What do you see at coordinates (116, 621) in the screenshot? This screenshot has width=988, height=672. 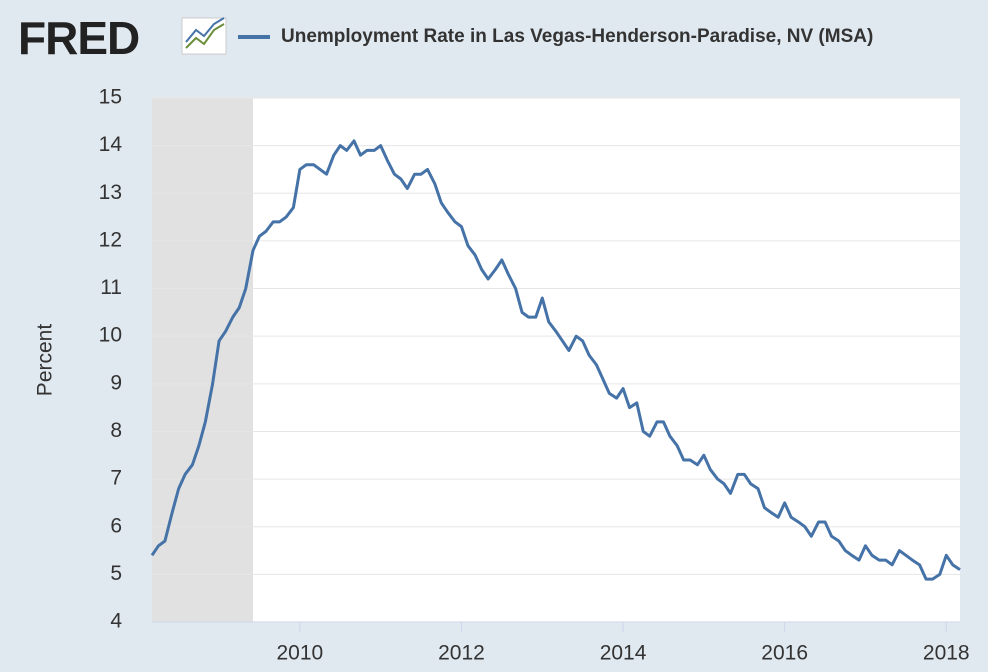 I see `y-tick-label: 4` at bounding box center [116, 621].